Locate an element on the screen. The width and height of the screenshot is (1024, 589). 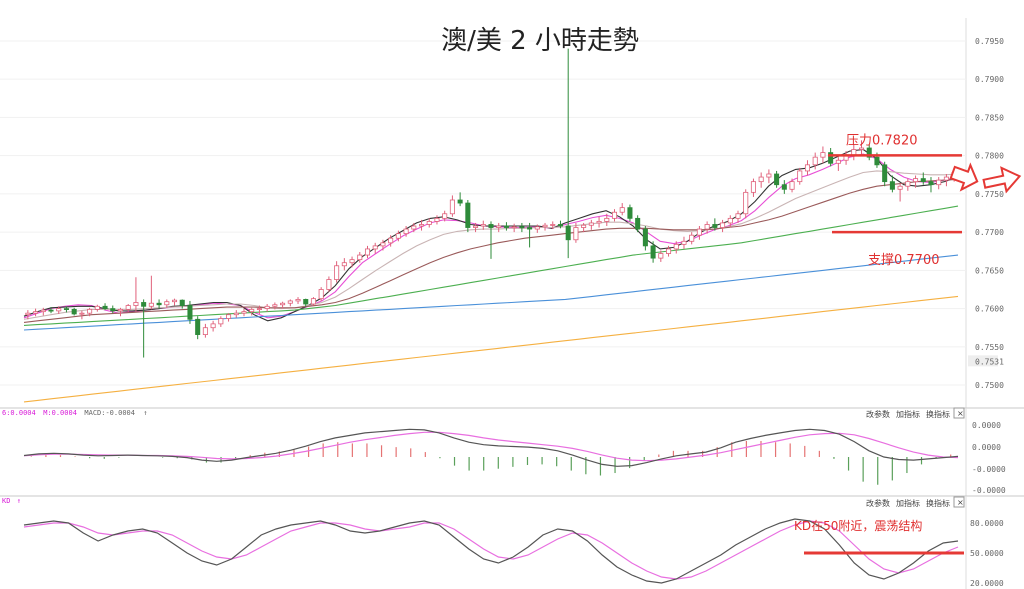
kd-close-button is located at coordinates (959, 502).